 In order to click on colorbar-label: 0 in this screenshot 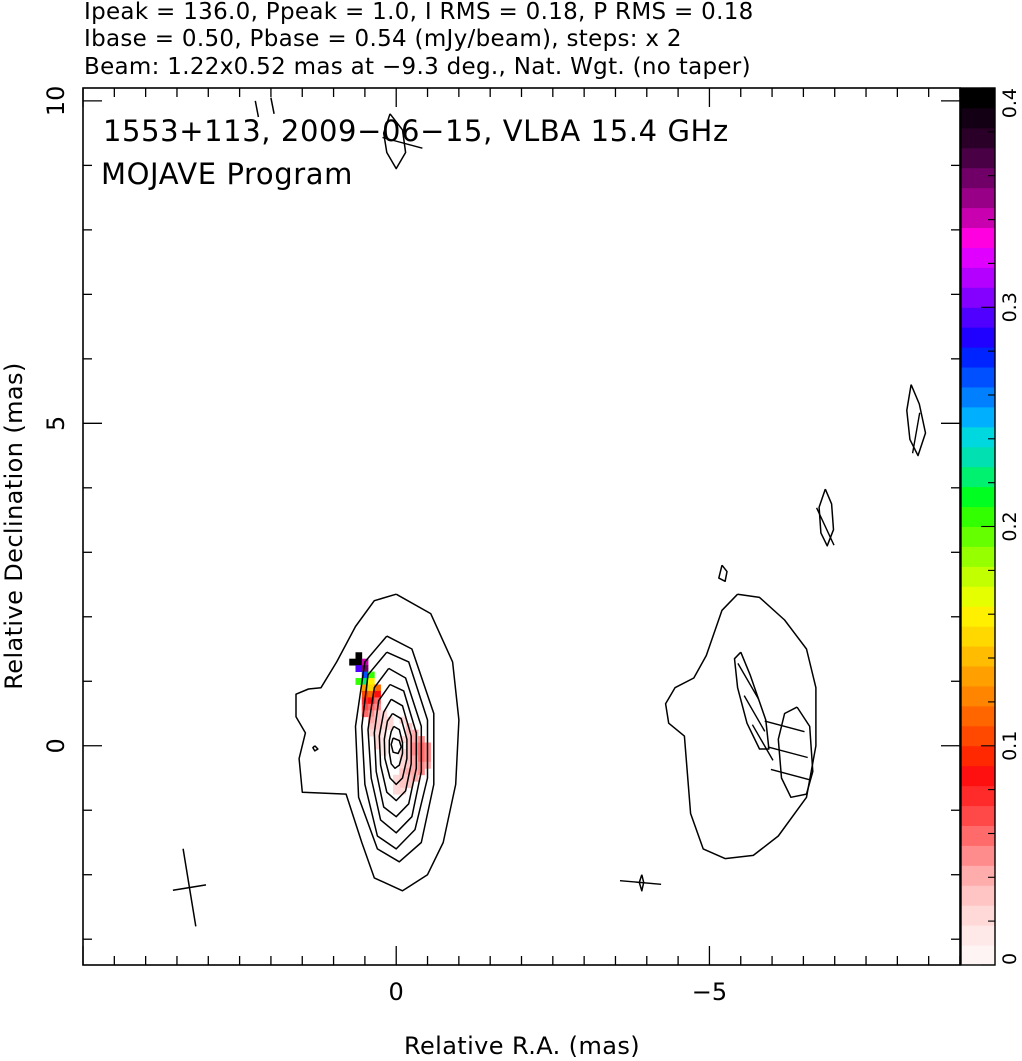, I will do `click(1010, 959)`.